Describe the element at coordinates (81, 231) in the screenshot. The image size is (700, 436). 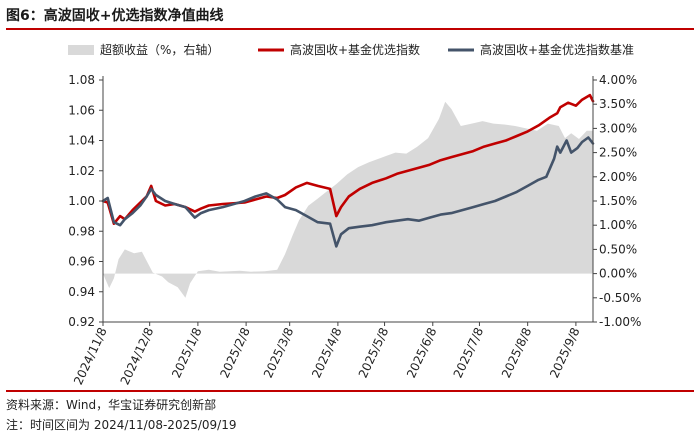
I see `y-left-tick-label: 0.98` at that location.